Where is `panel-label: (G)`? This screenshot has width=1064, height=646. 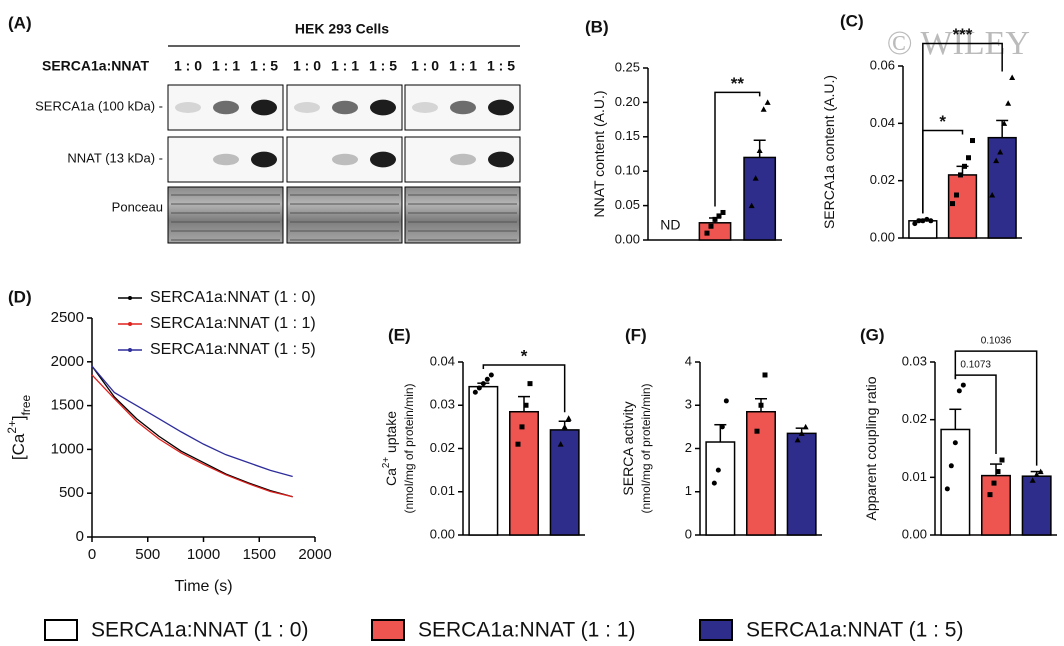 panel-label: (G) is located at coordinates (872, 334).